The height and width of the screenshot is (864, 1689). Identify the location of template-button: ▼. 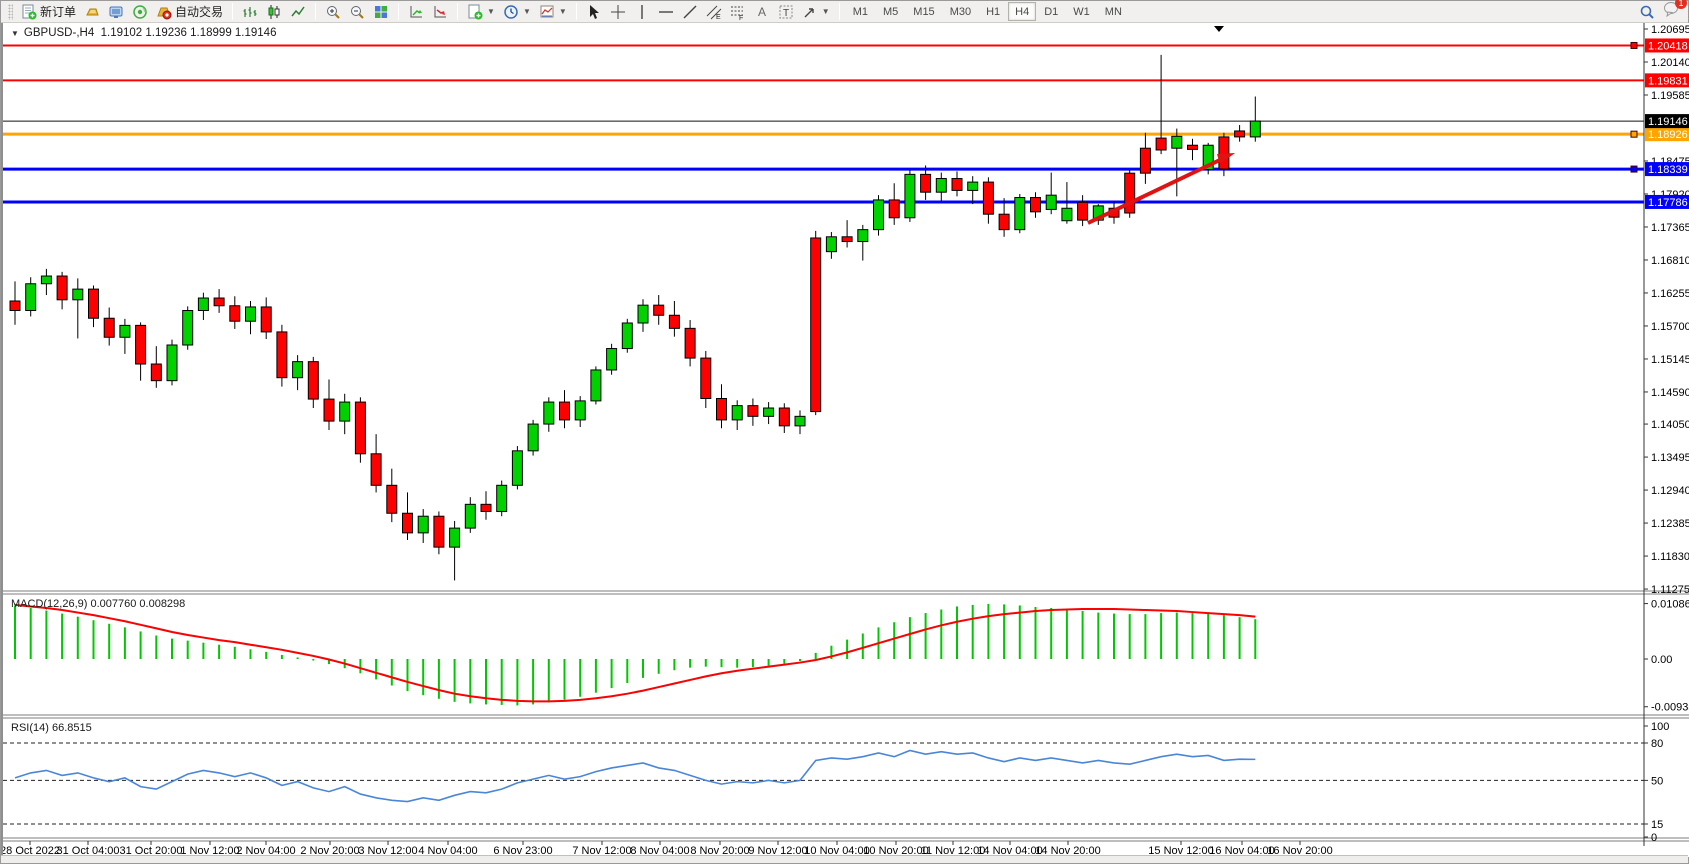
(553, 12).